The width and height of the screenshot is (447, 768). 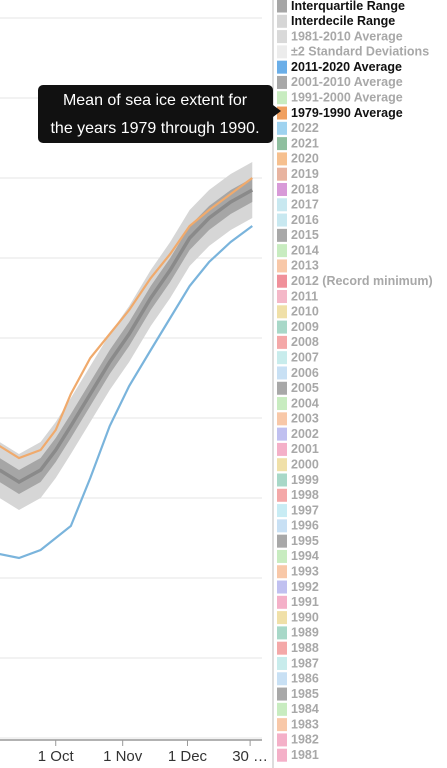 What do you see at coordinates (305, 587) in the screenshot?
I see `legend-label: 1992` at bounding box center [305, 587].